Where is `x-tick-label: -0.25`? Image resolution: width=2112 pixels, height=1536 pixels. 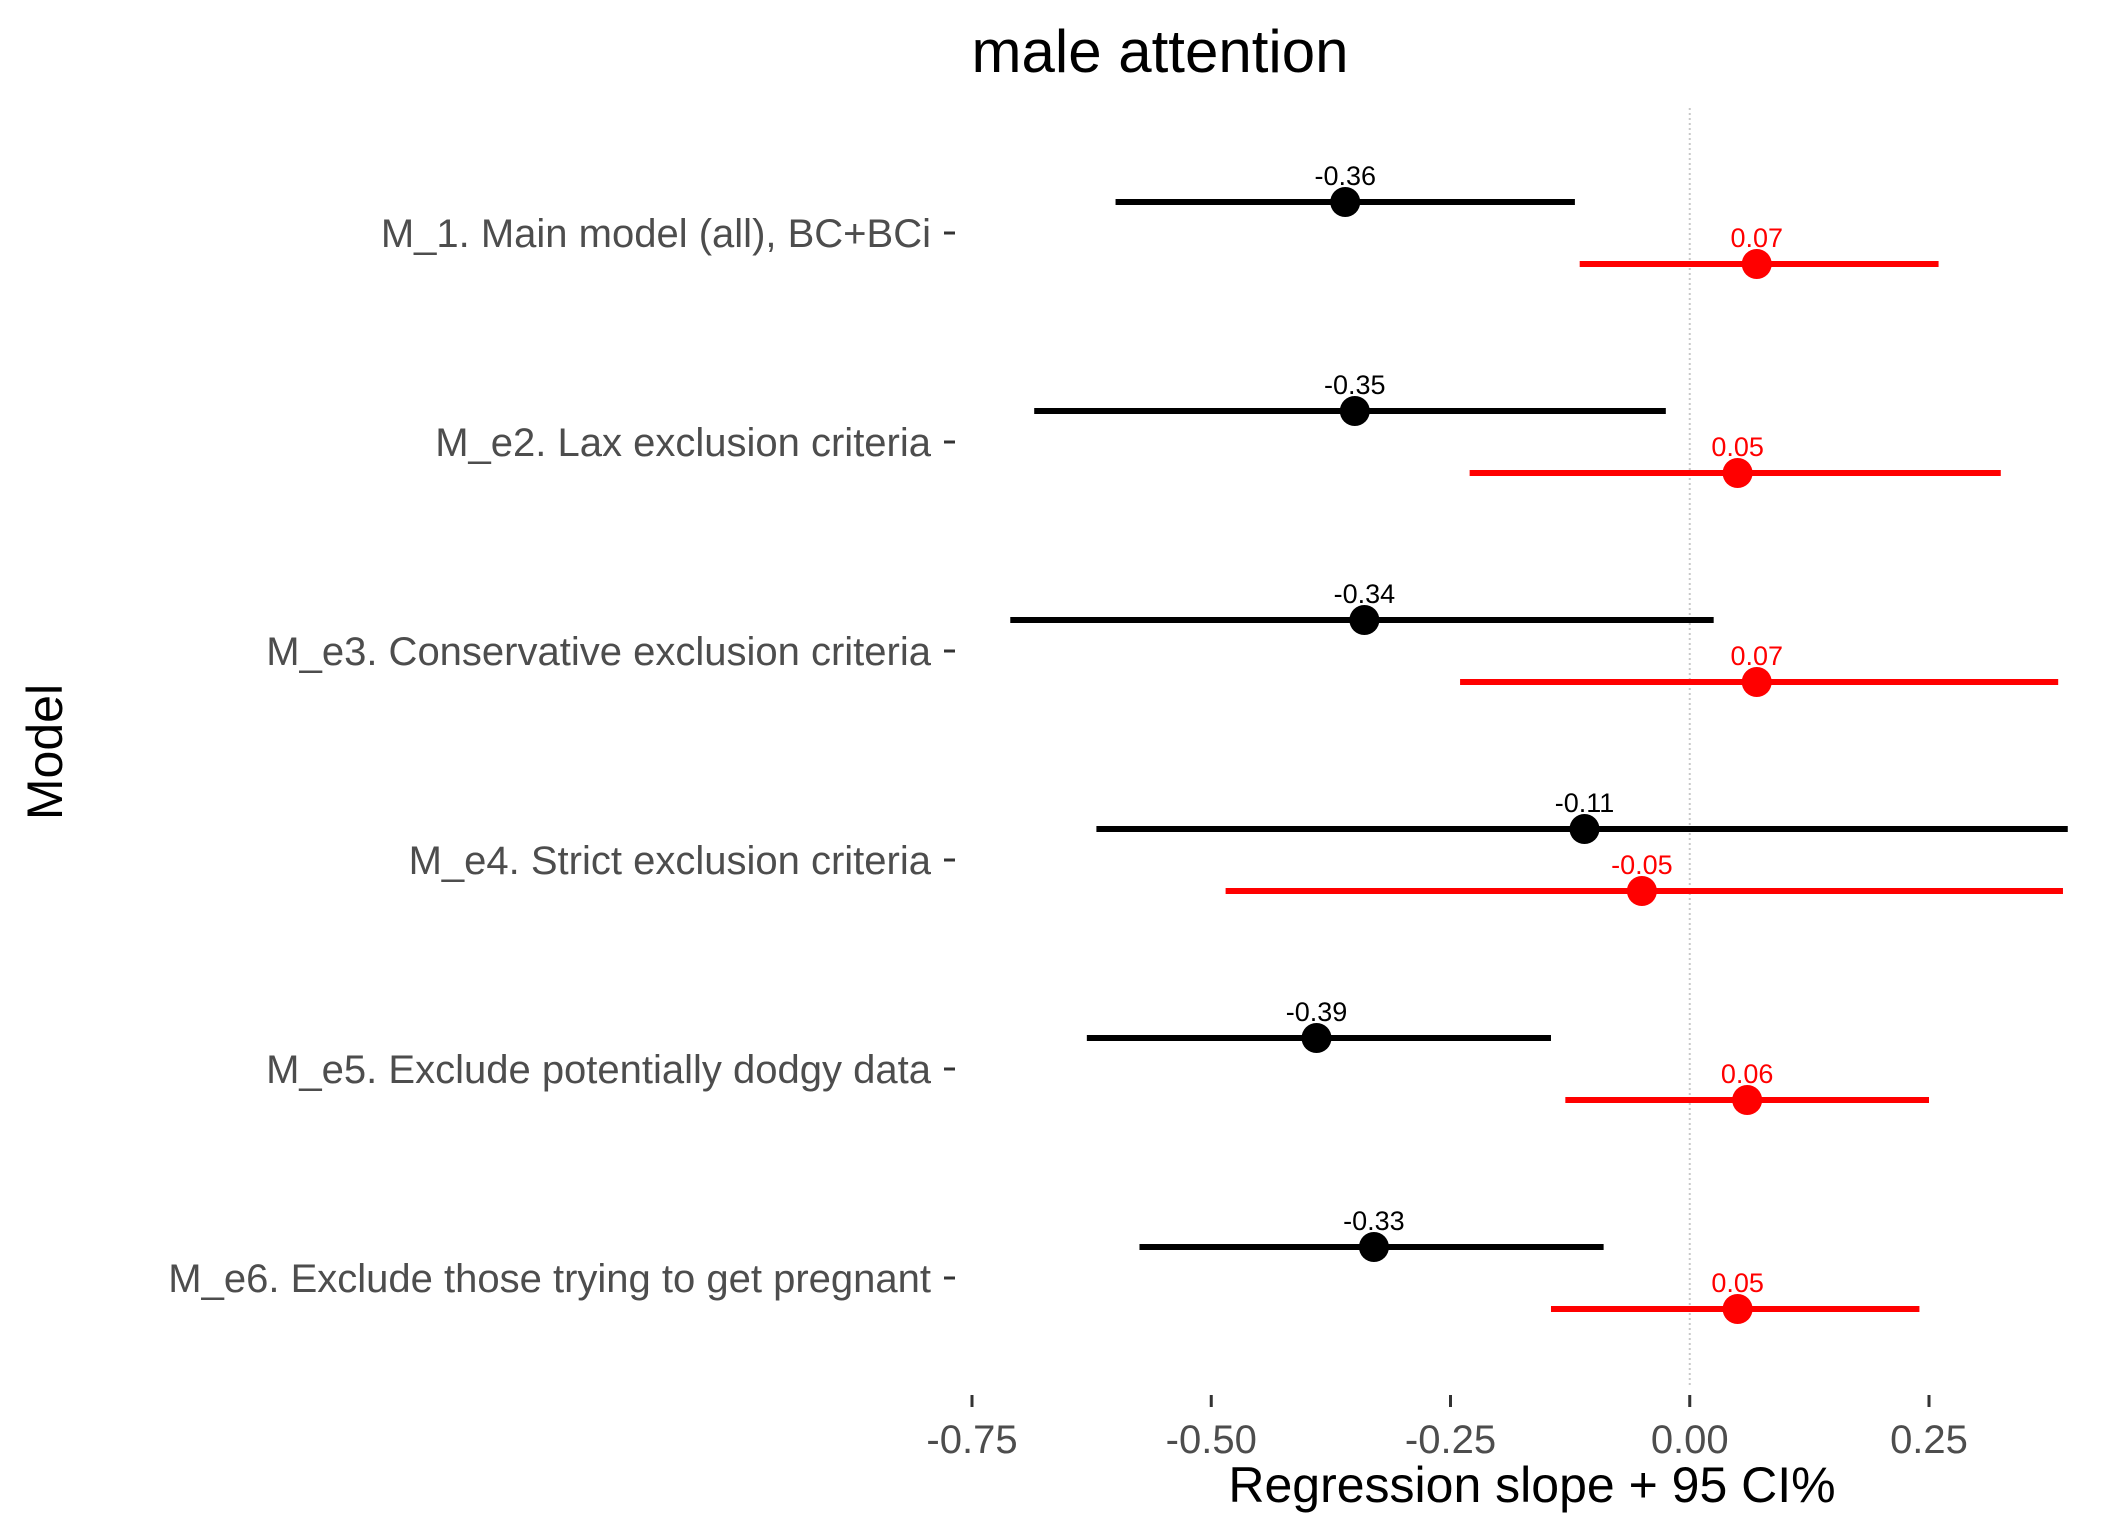
x-tick-label: -0.25 is located at coordinates (1450, 1440).